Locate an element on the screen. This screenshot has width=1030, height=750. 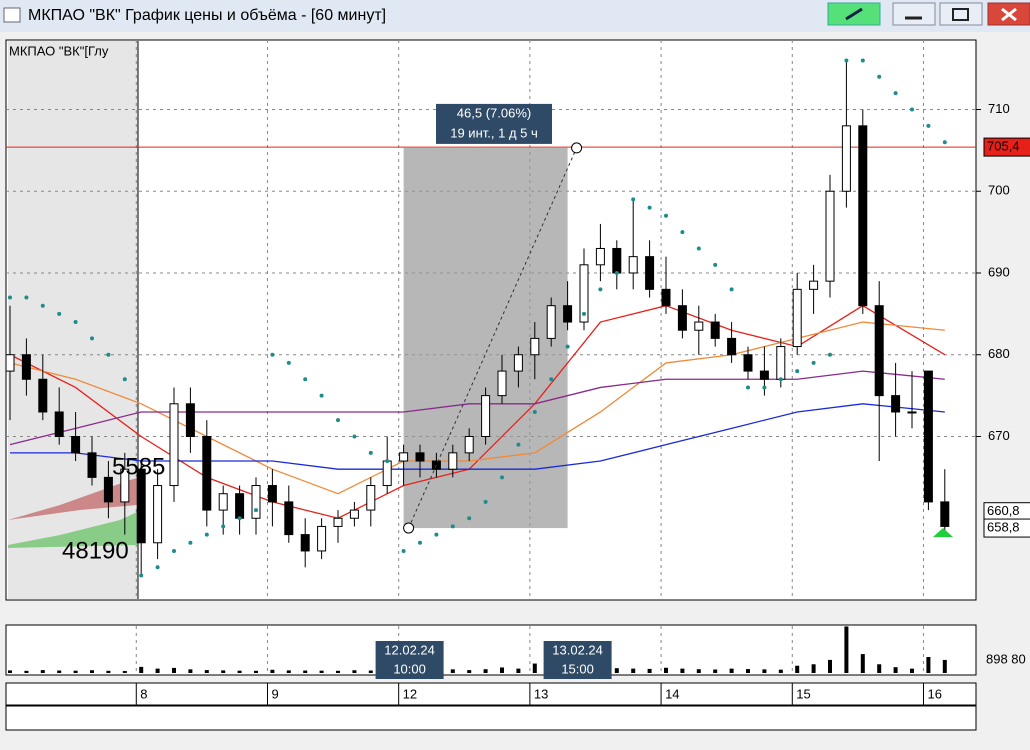
y-tick-label: 680 is located at coordinates (999, 353).